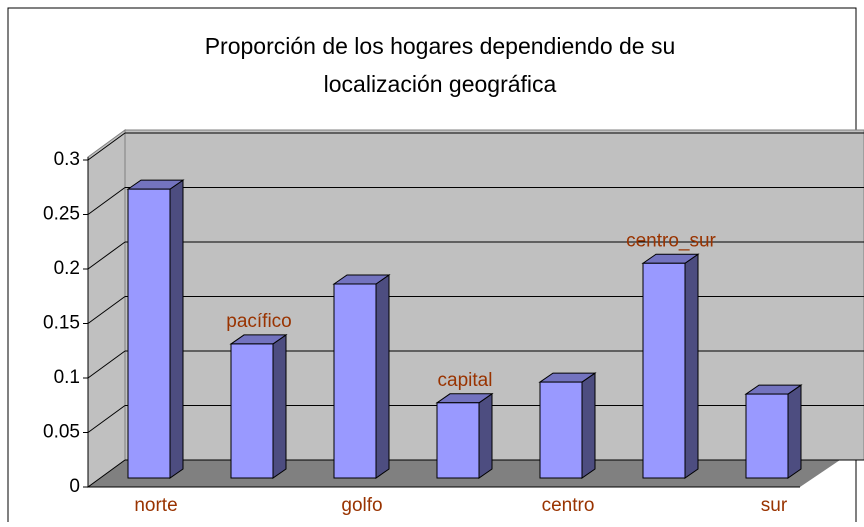 The width and height of the screenshot is (864, 527). I want to click on x-tick-label: norte, so click(155, 505).